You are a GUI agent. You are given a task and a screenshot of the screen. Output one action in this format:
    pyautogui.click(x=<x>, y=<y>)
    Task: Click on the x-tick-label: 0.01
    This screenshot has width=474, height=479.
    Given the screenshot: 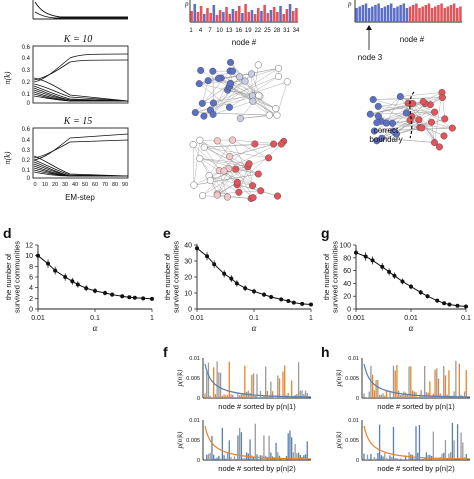 What is the action you would take?
    pyautogui.click(x=38, y=318)
    